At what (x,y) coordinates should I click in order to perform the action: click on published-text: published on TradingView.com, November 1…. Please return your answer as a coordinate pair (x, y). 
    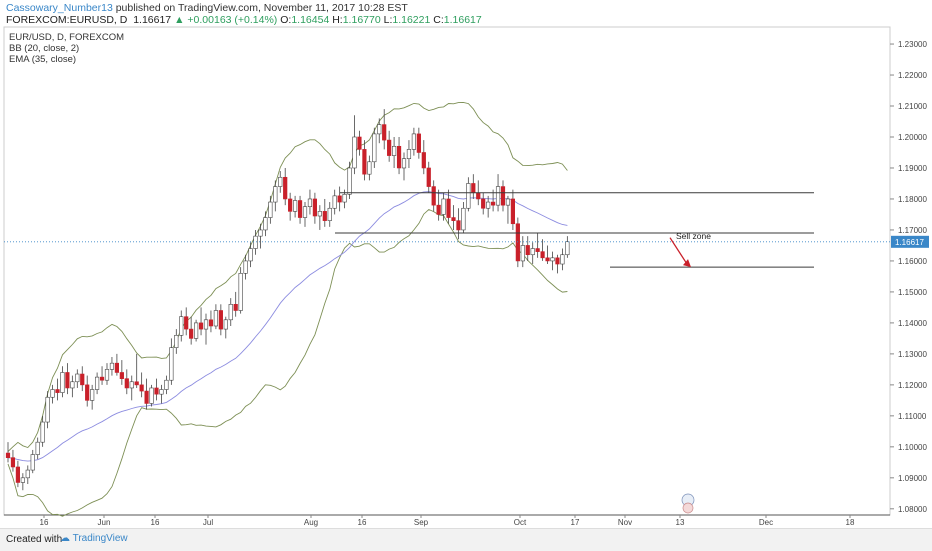
    Looking at the image, I should click on (260, 8).